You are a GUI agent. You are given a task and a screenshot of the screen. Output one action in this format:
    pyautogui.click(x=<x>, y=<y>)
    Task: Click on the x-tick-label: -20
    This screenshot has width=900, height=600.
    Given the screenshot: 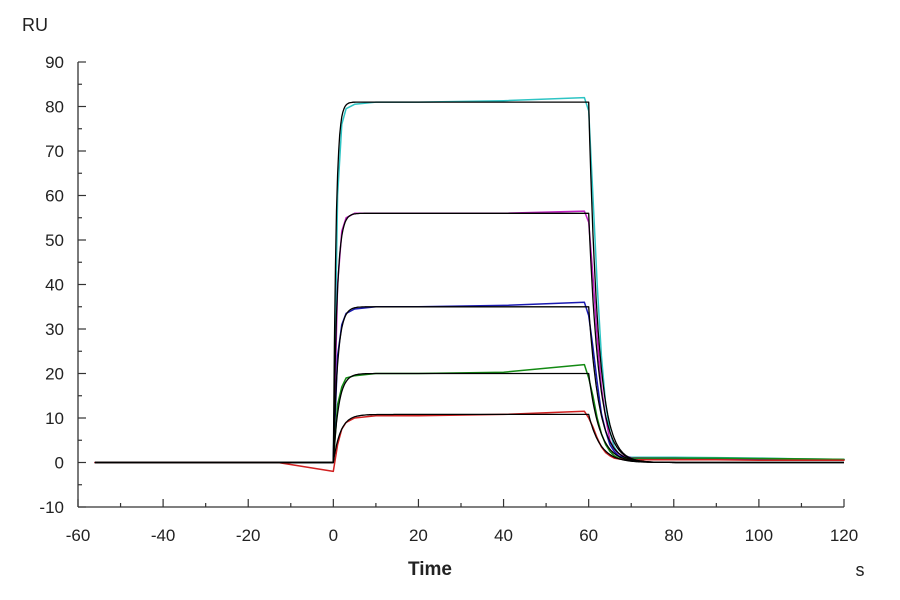 What is the action you would take?
    pyautogui.click(x=248, y=535)
    